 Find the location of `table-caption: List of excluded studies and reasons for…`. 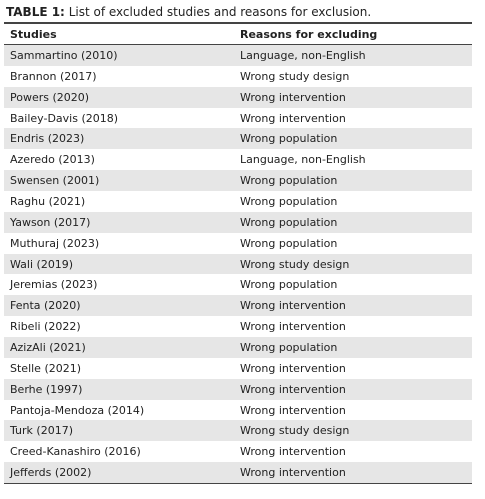

table-caption: List of excluded studies and reasons for… is located at coordinates (220, 12).